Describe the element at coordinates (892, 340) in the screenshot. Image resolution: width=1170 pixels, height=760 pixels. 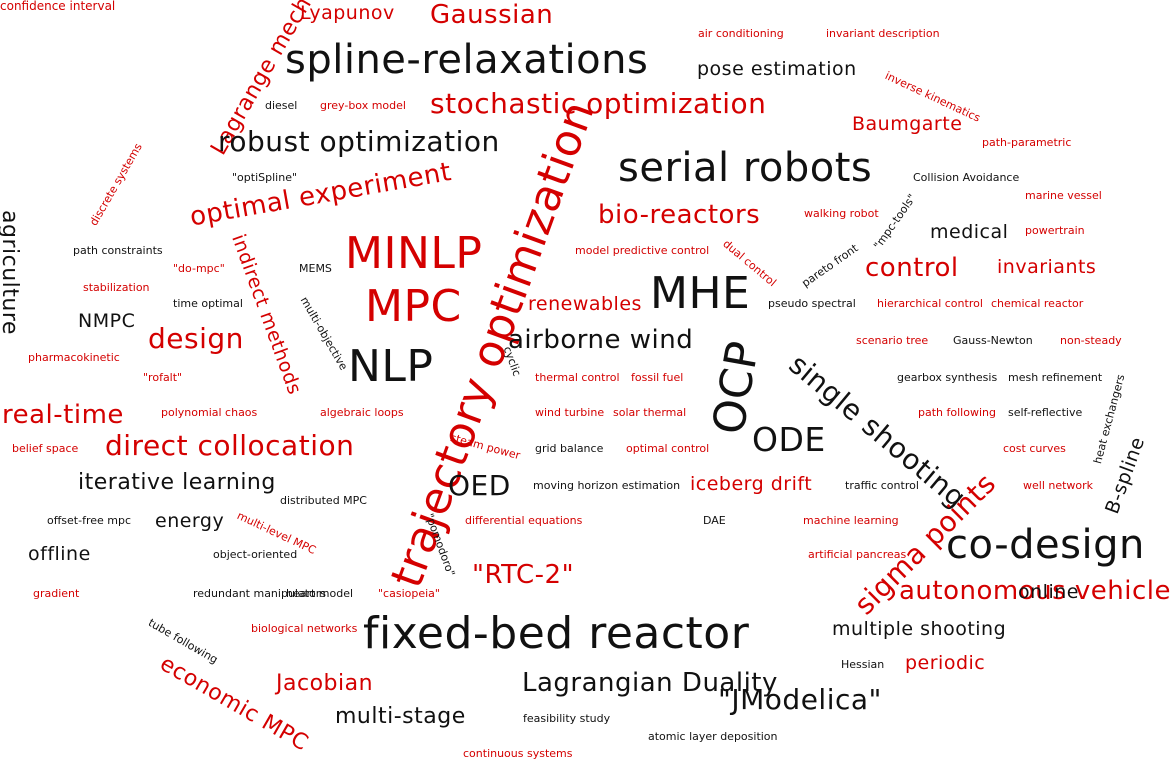
I see `word-scenario-tree: scenario tree` at that location.